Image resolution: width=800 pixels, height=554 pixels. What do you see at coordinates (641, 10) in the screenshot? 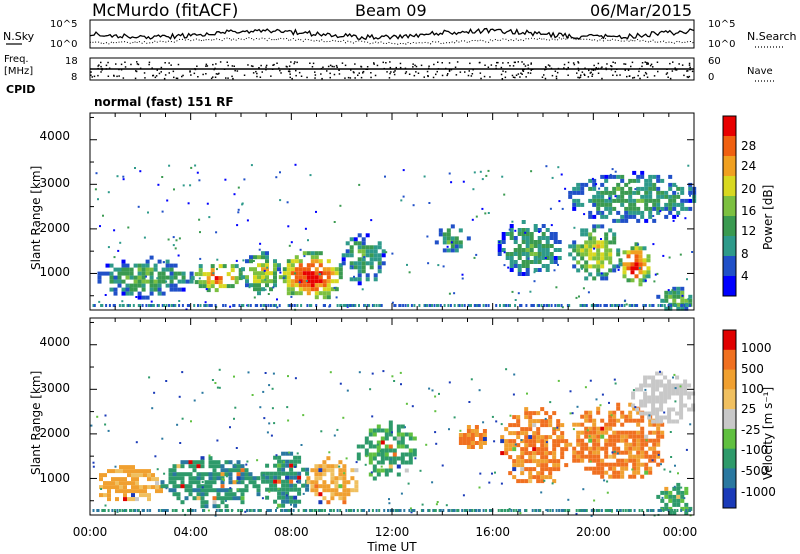
I see `date-title: 06/Mar/2015` at bounding box center [641, 10].